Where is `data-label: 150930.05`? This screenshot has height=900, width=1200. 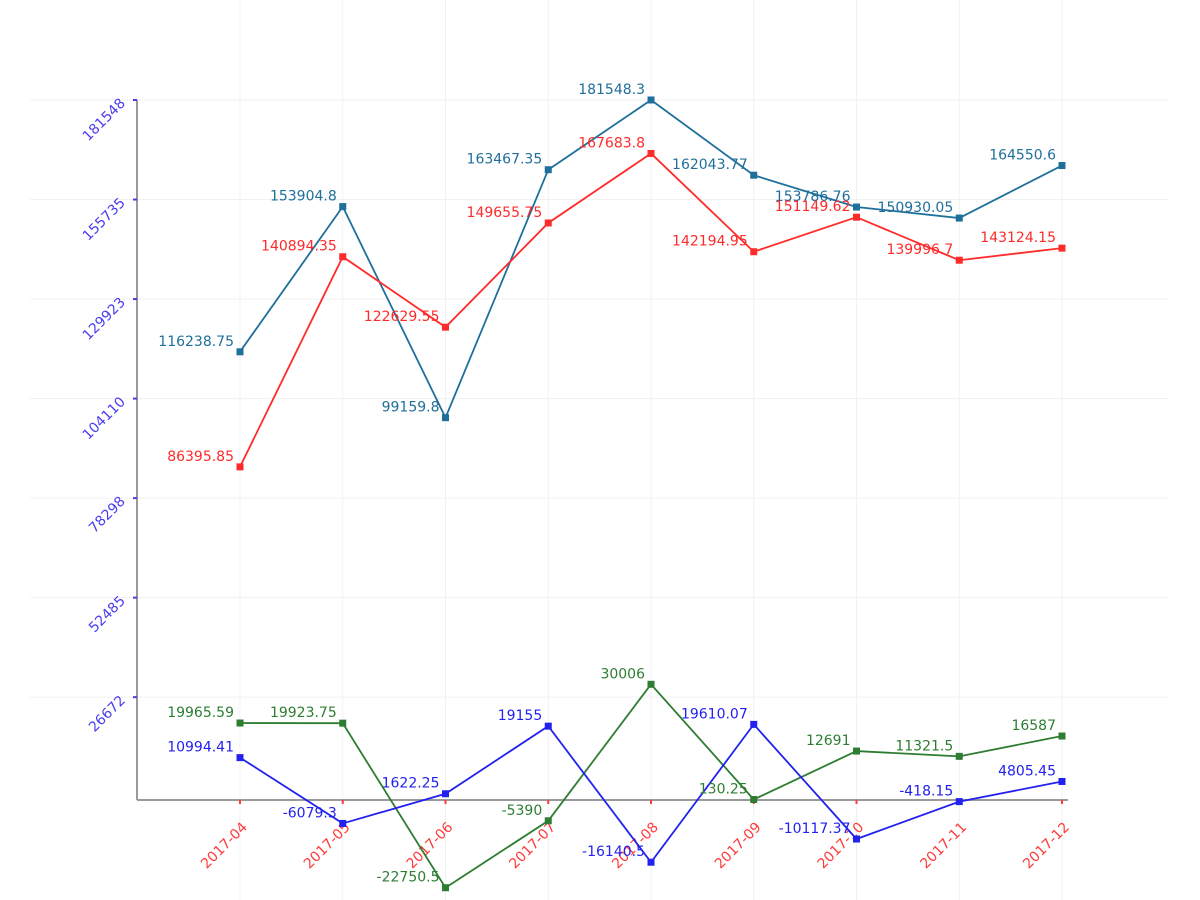
data-label: 150930.05 is located at coordinates (916, 208).